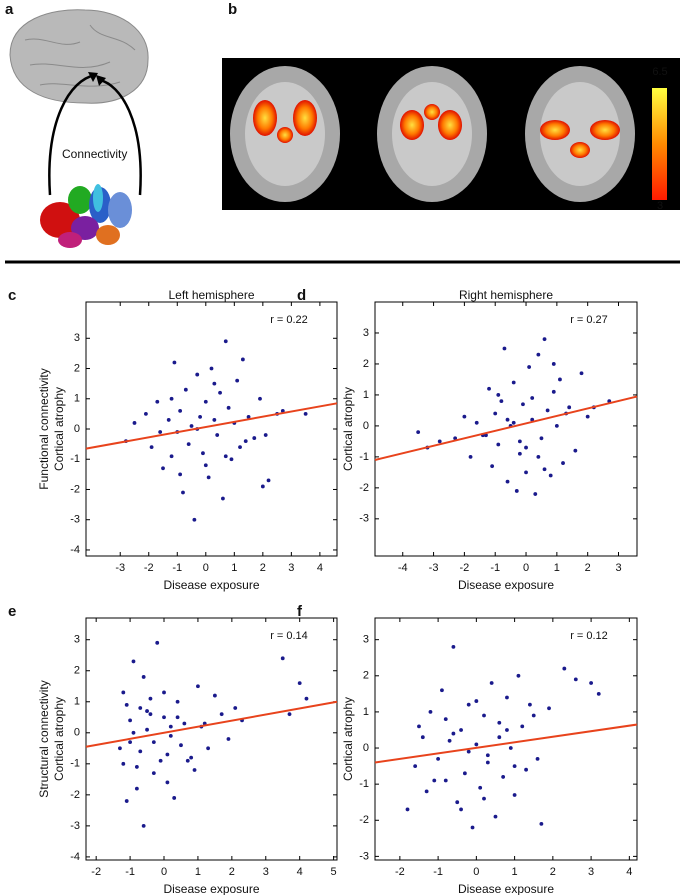 The width and height of the screenshot is (685, 895). I want to click on panel-label: c, so click(12, 295).